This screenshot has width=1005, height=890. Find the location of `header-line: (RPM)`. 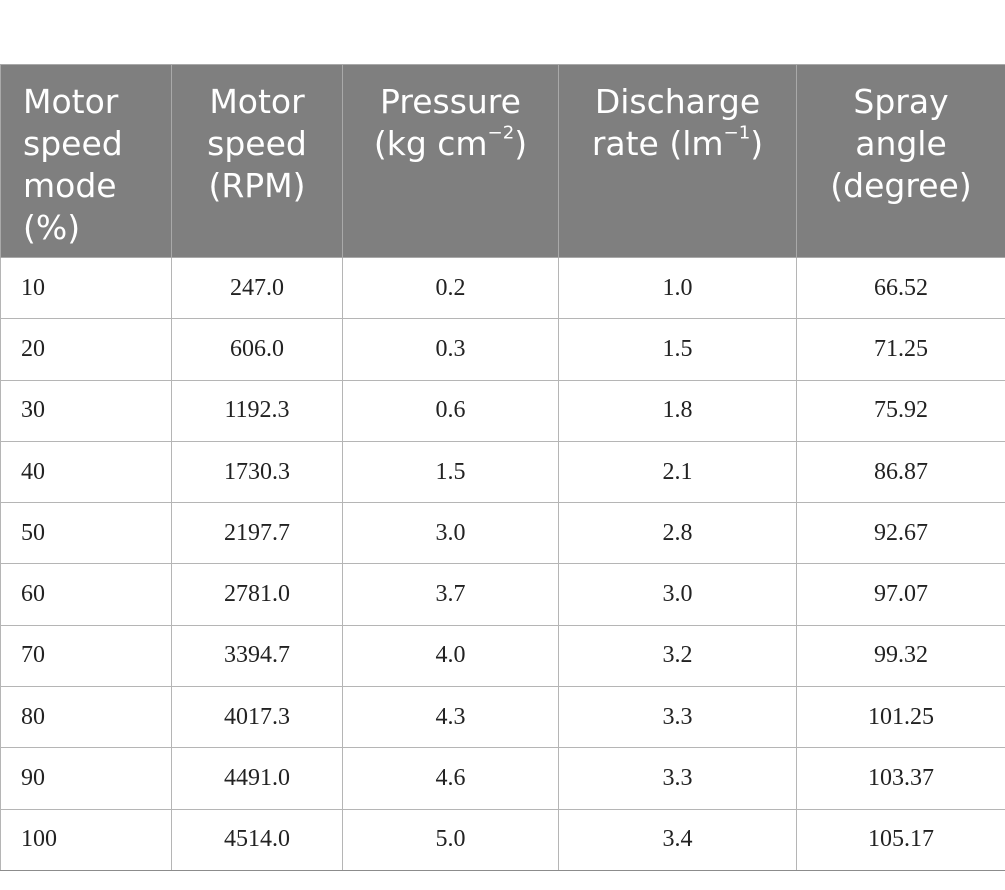

header-line: (RPM) is located at coordinates (257, 185).